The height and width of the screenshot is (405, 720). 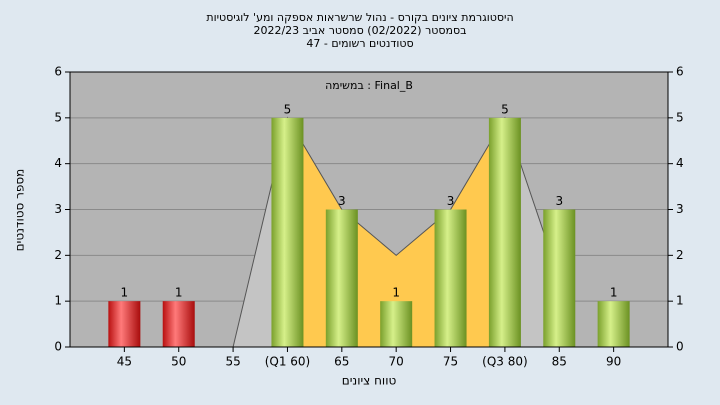 I want to click on y-tick-label: 4, so click(x=58, y=163).